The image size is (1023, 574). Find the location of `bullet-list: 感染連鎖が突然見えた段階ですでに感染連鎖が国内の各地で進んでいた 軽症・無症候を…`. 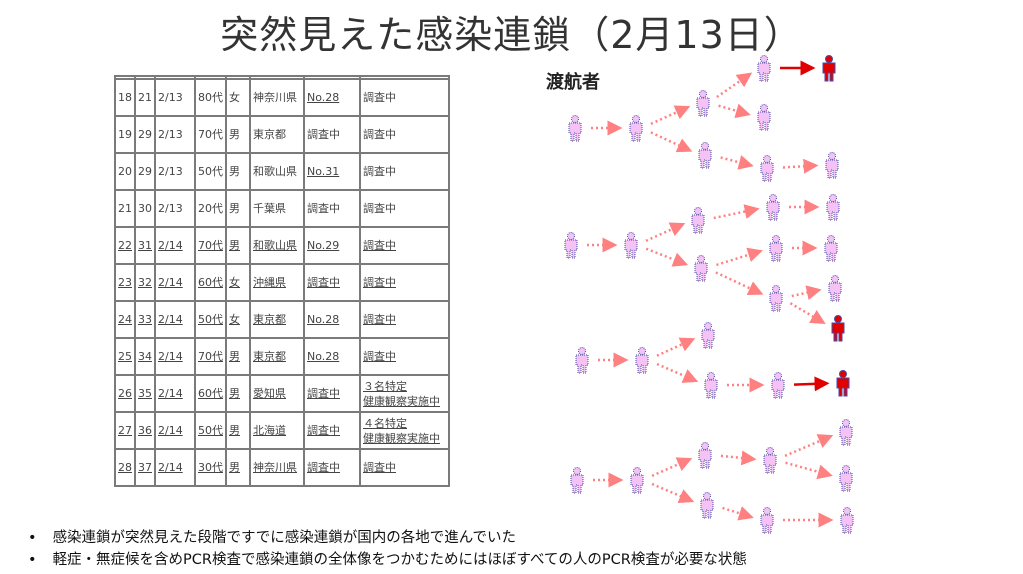

bullet-list: 感染連鎖が突然見えた段階ですでに感染連鎖が国内の各地で進んでいた 軽症・無症候を… is located at coordinates (387, 548).